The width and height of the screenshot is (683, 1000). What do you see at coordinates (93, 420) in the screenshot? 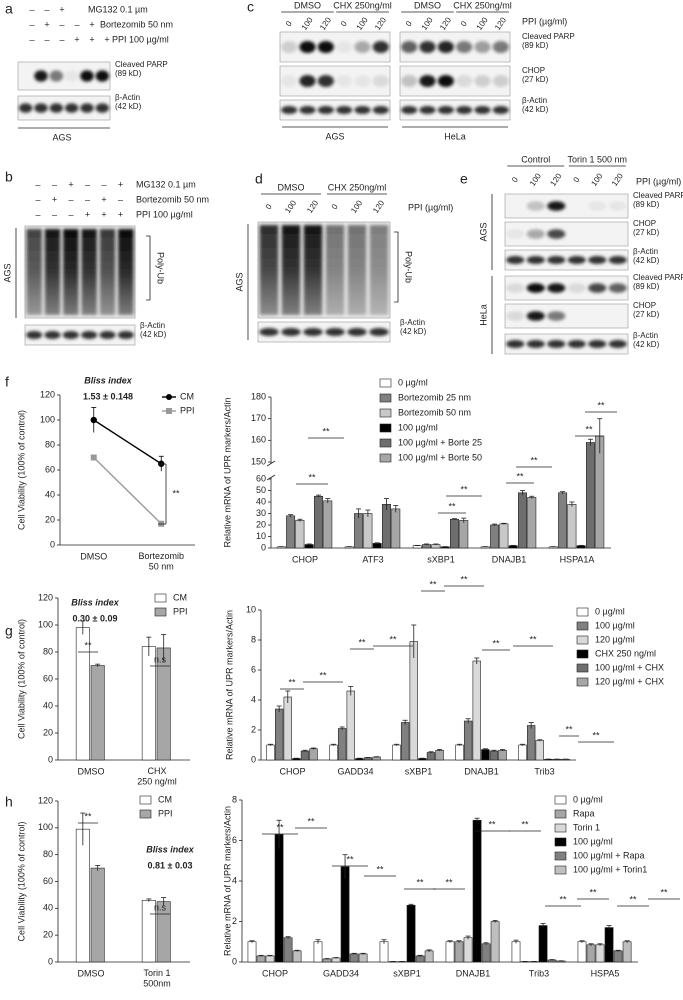
I see `point` at bounding box center [93, 420].